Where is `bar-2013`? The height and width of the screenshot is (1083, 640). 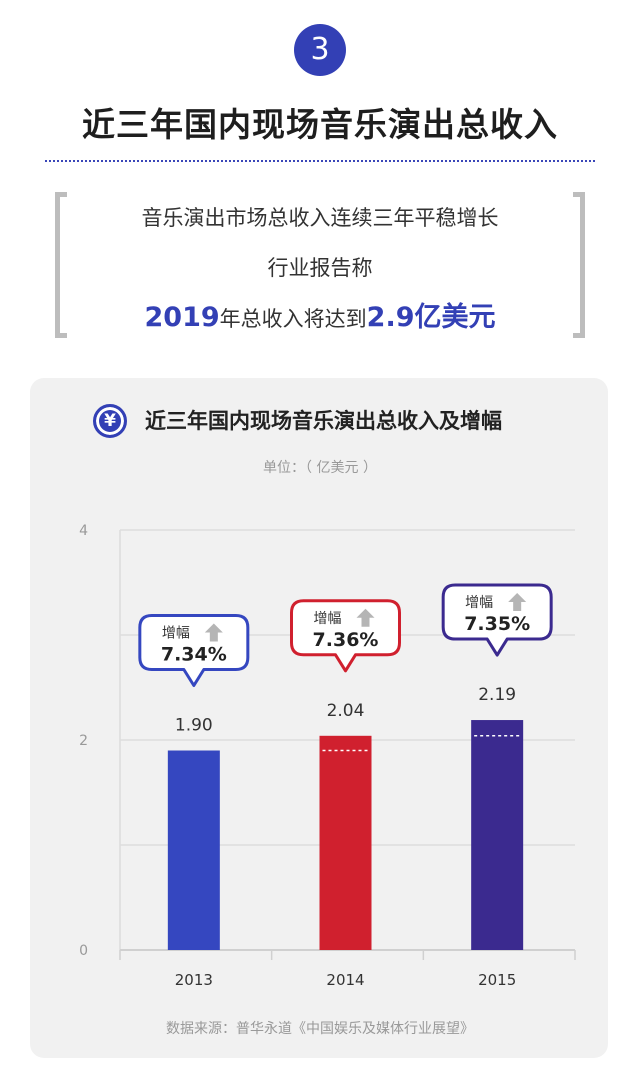
bar-2013 is located at coordinates (193, 850).